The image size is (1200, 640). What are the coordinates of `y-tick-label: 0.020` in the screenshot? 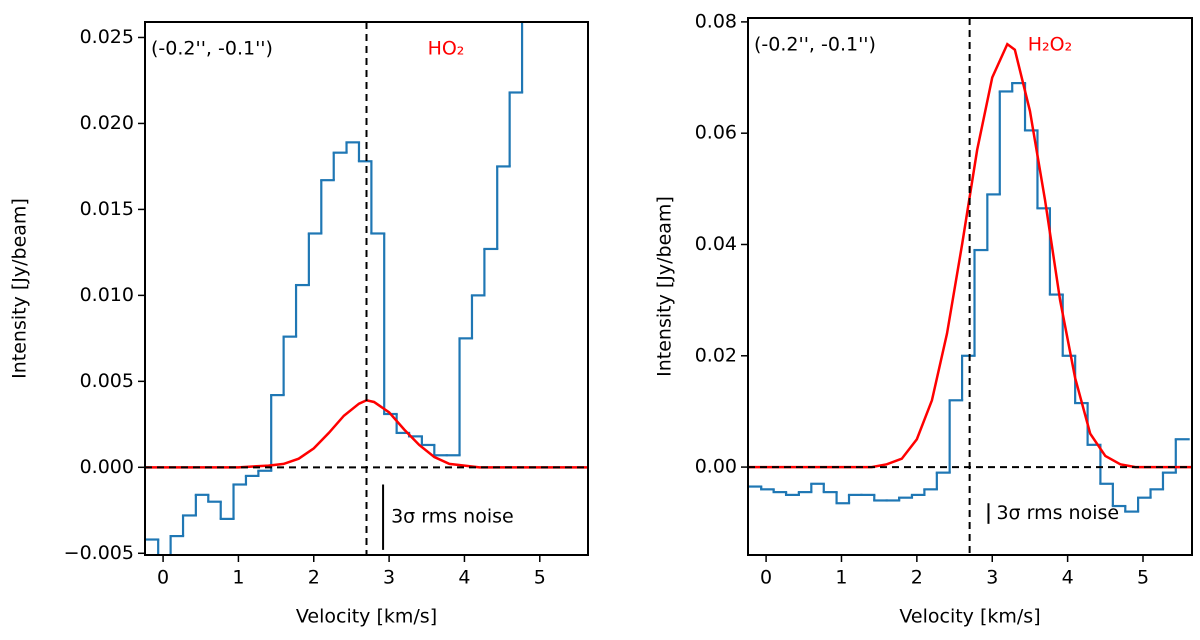 It's located at (107, 123).